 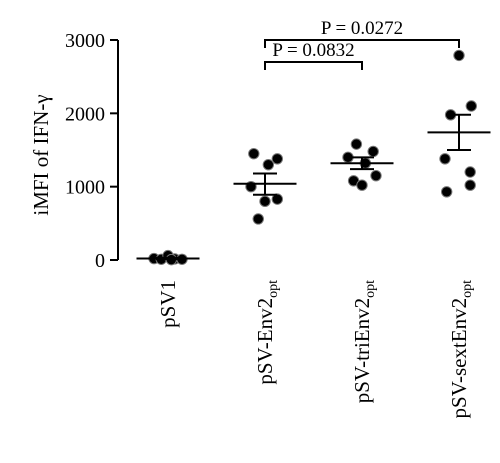 What do you see at coordinates (362, 350) in the screenshot?
I see `x-category-main: pSV-triEnv2` at bounding box center [362, 350].